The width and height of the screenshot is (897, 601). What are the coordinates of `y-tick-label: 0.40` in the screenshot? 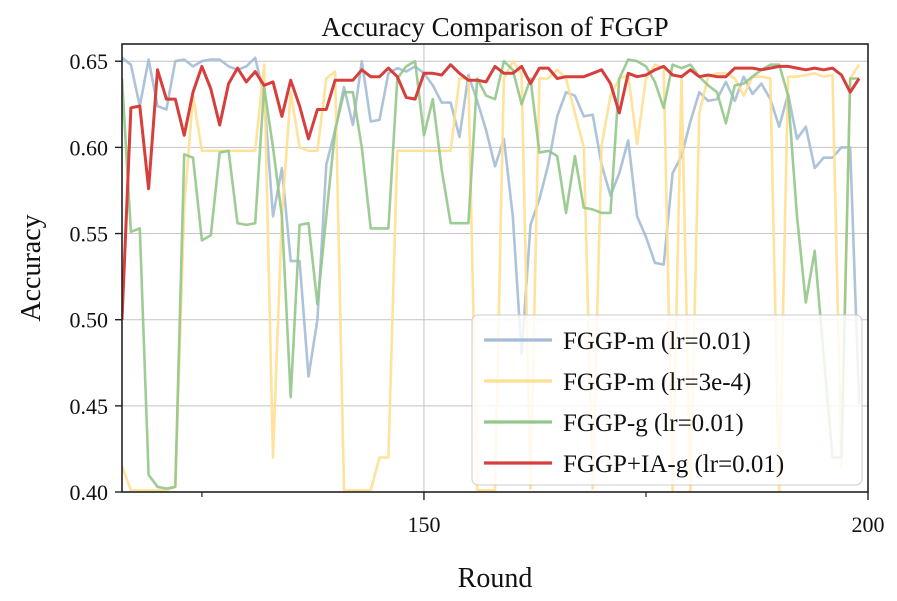 It's located at (89, 492).